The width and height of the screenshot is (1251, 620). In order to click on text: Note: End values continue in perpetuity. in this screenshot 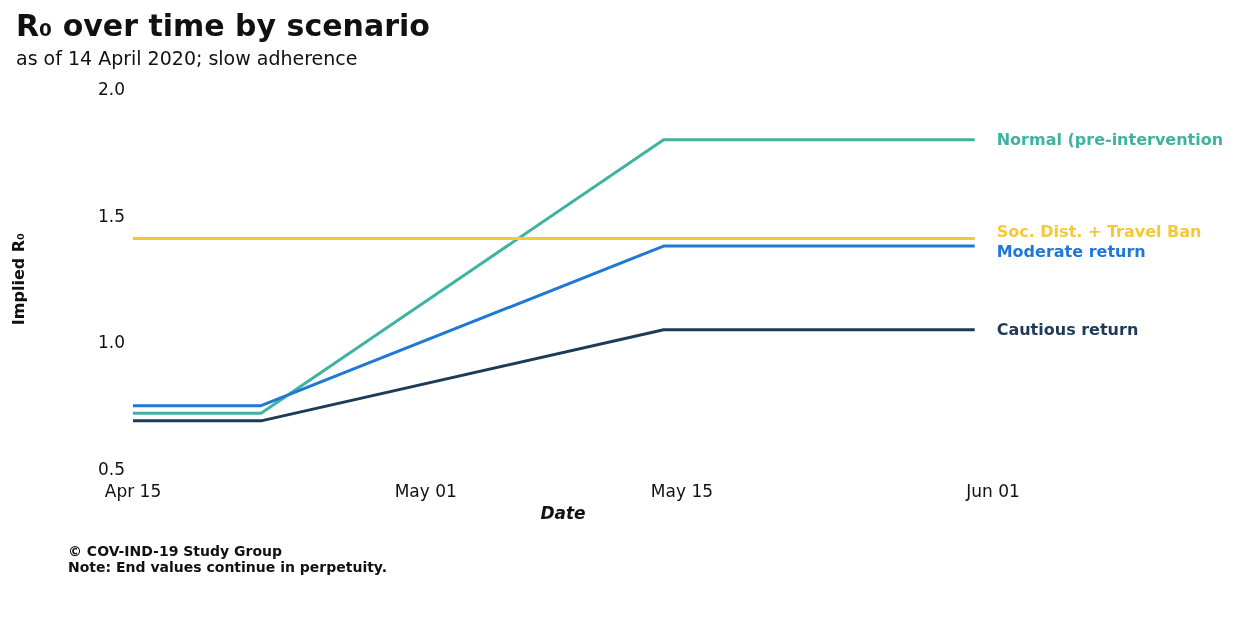, I will do `click(228, 567)`.